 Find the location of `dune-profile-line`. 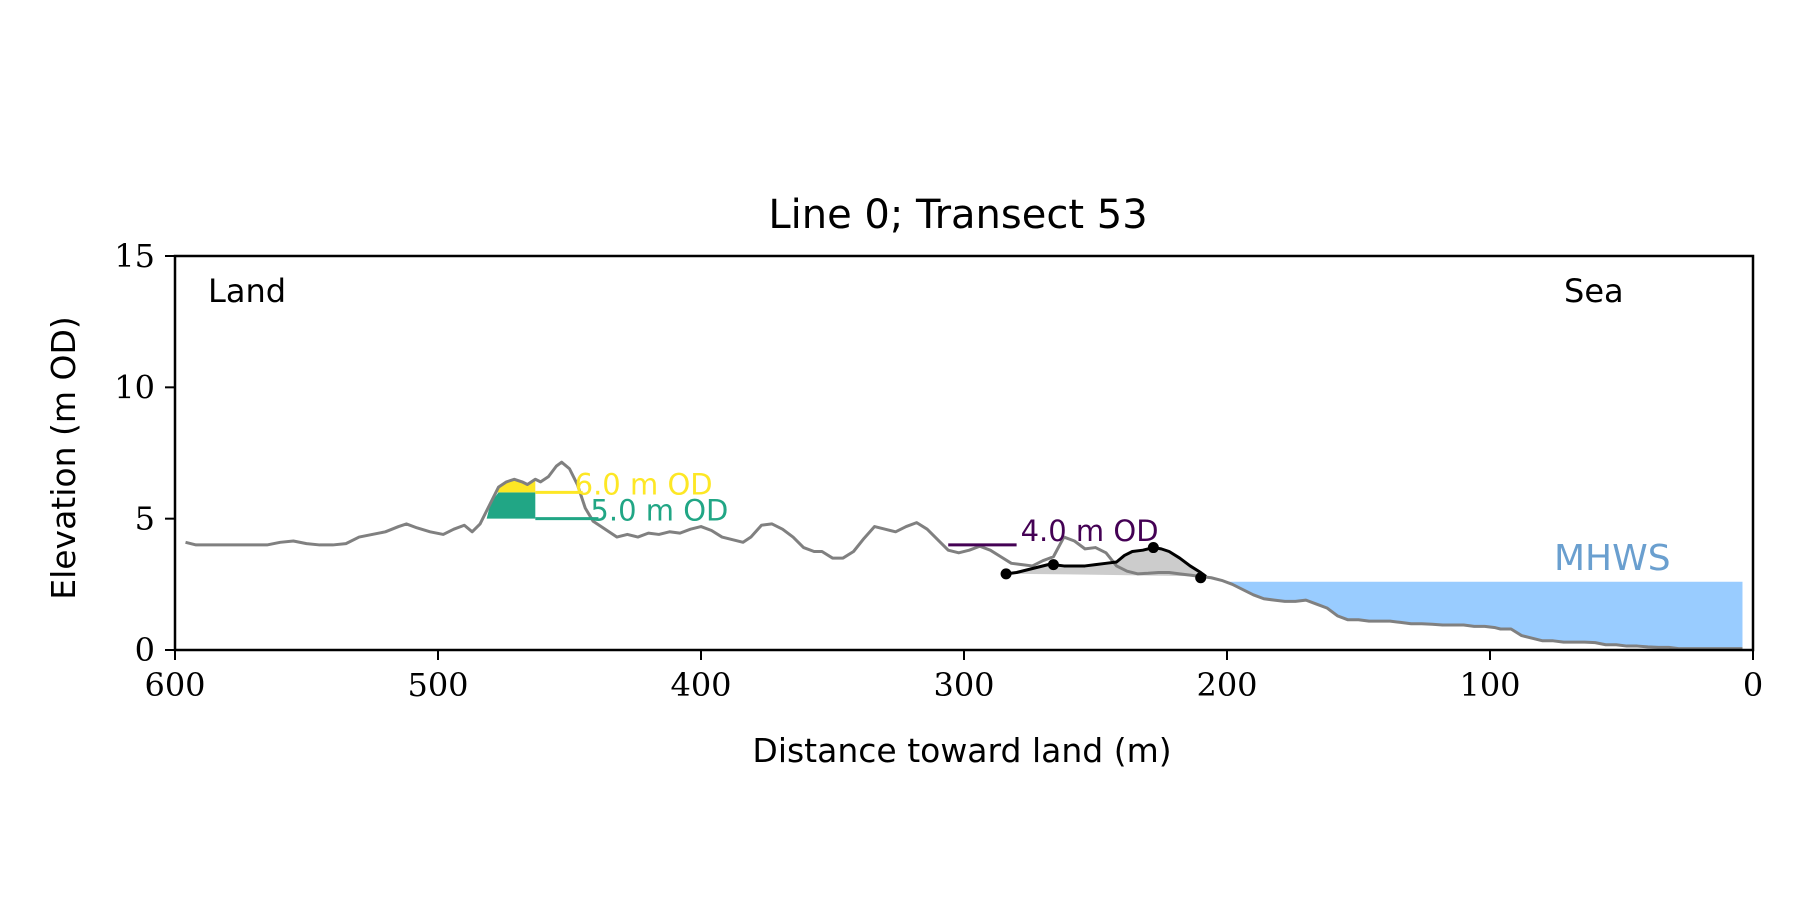

dune-profile-line is located at coordinates (1106, 562).